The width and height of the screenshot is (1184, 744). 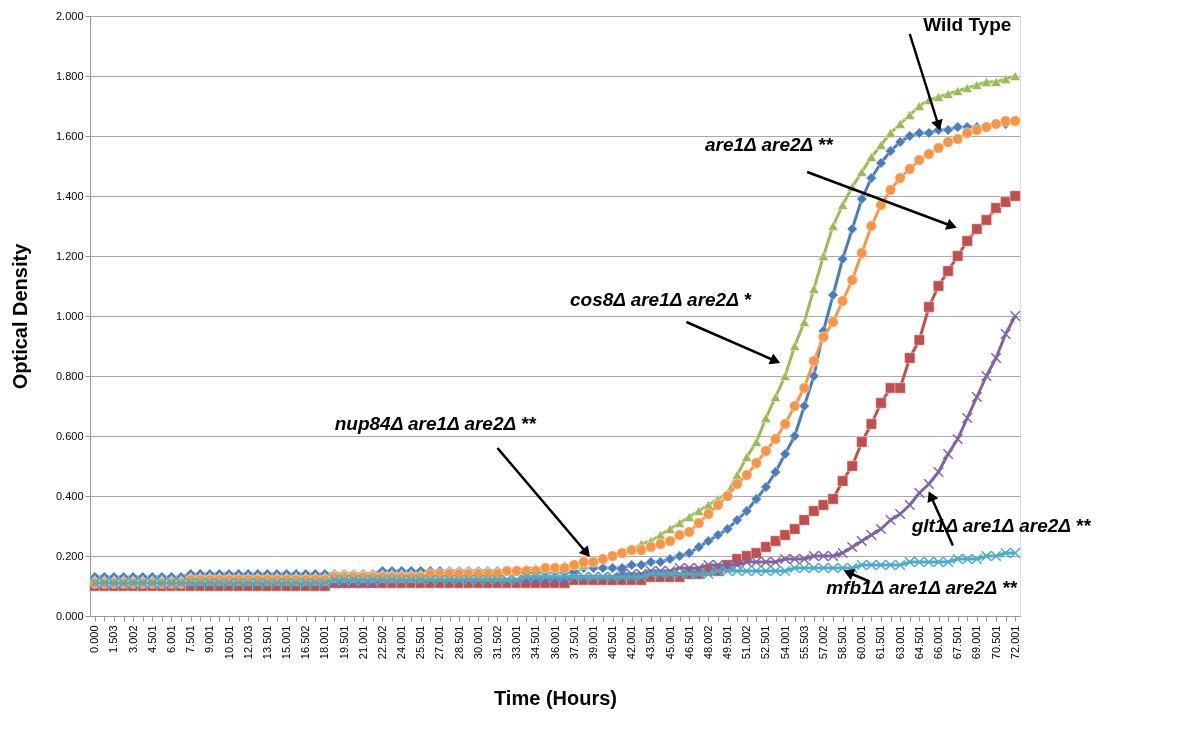 I want to click on y-tick-label: 0.600, so click(x=69, y=435).